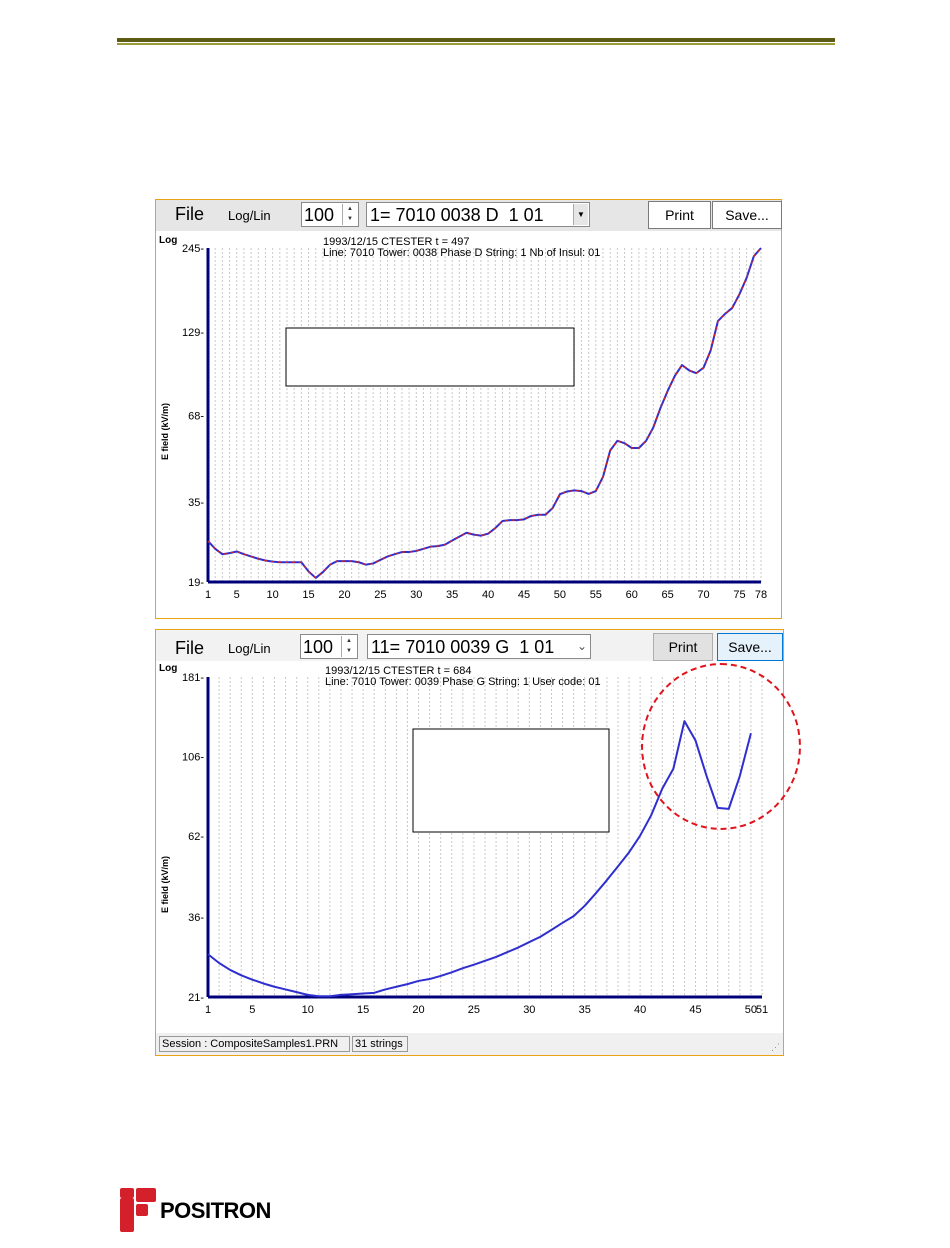 This screenshot has height=1248, width=950. What do you see at coordinates (761, 595) in the screenshot?
I see `x-tick-label: 78` at bounding box center [761, 595].